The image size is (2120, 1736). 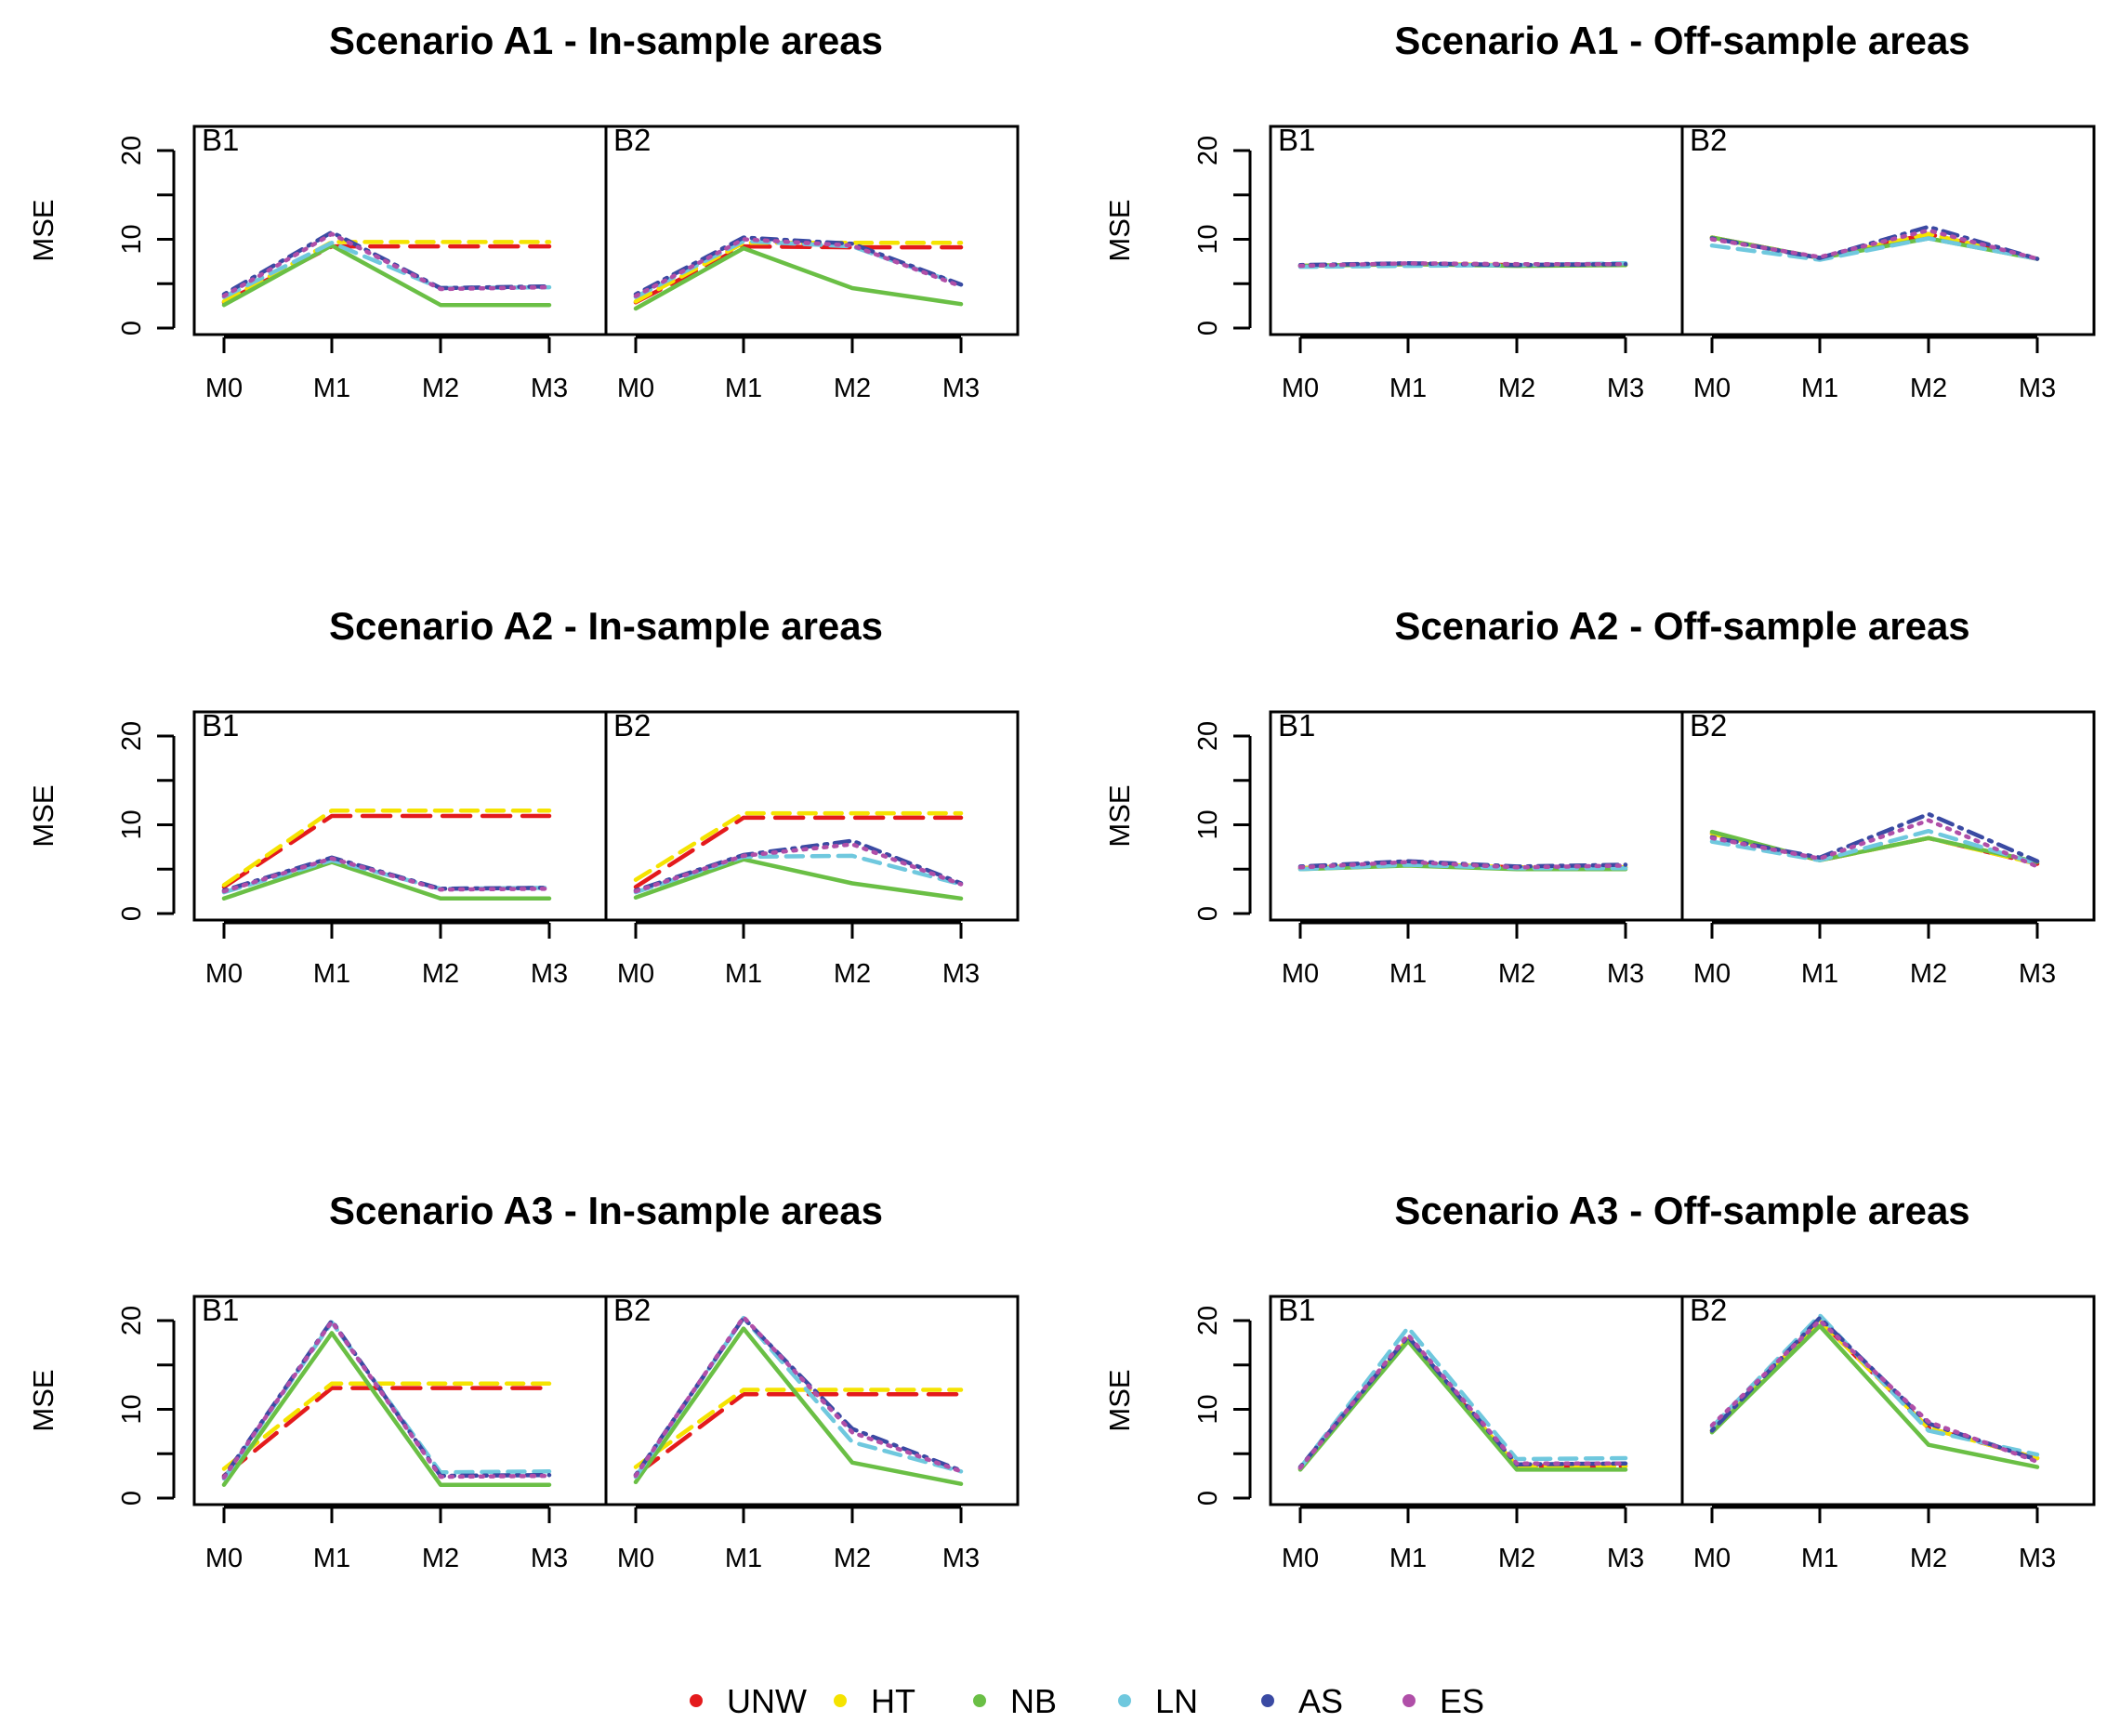 I want to click on legend-item-es: ES, so click(x=1443, y=1701).